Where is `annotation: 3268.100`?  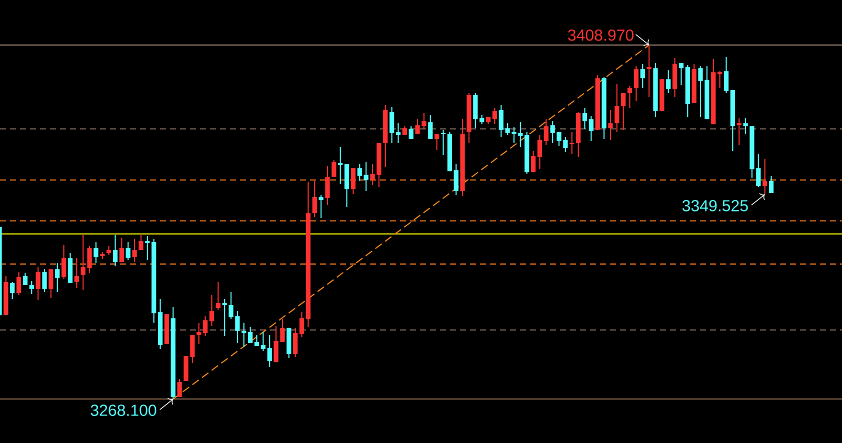 annotation: 3268.100 is located at coordinates (123, 410).